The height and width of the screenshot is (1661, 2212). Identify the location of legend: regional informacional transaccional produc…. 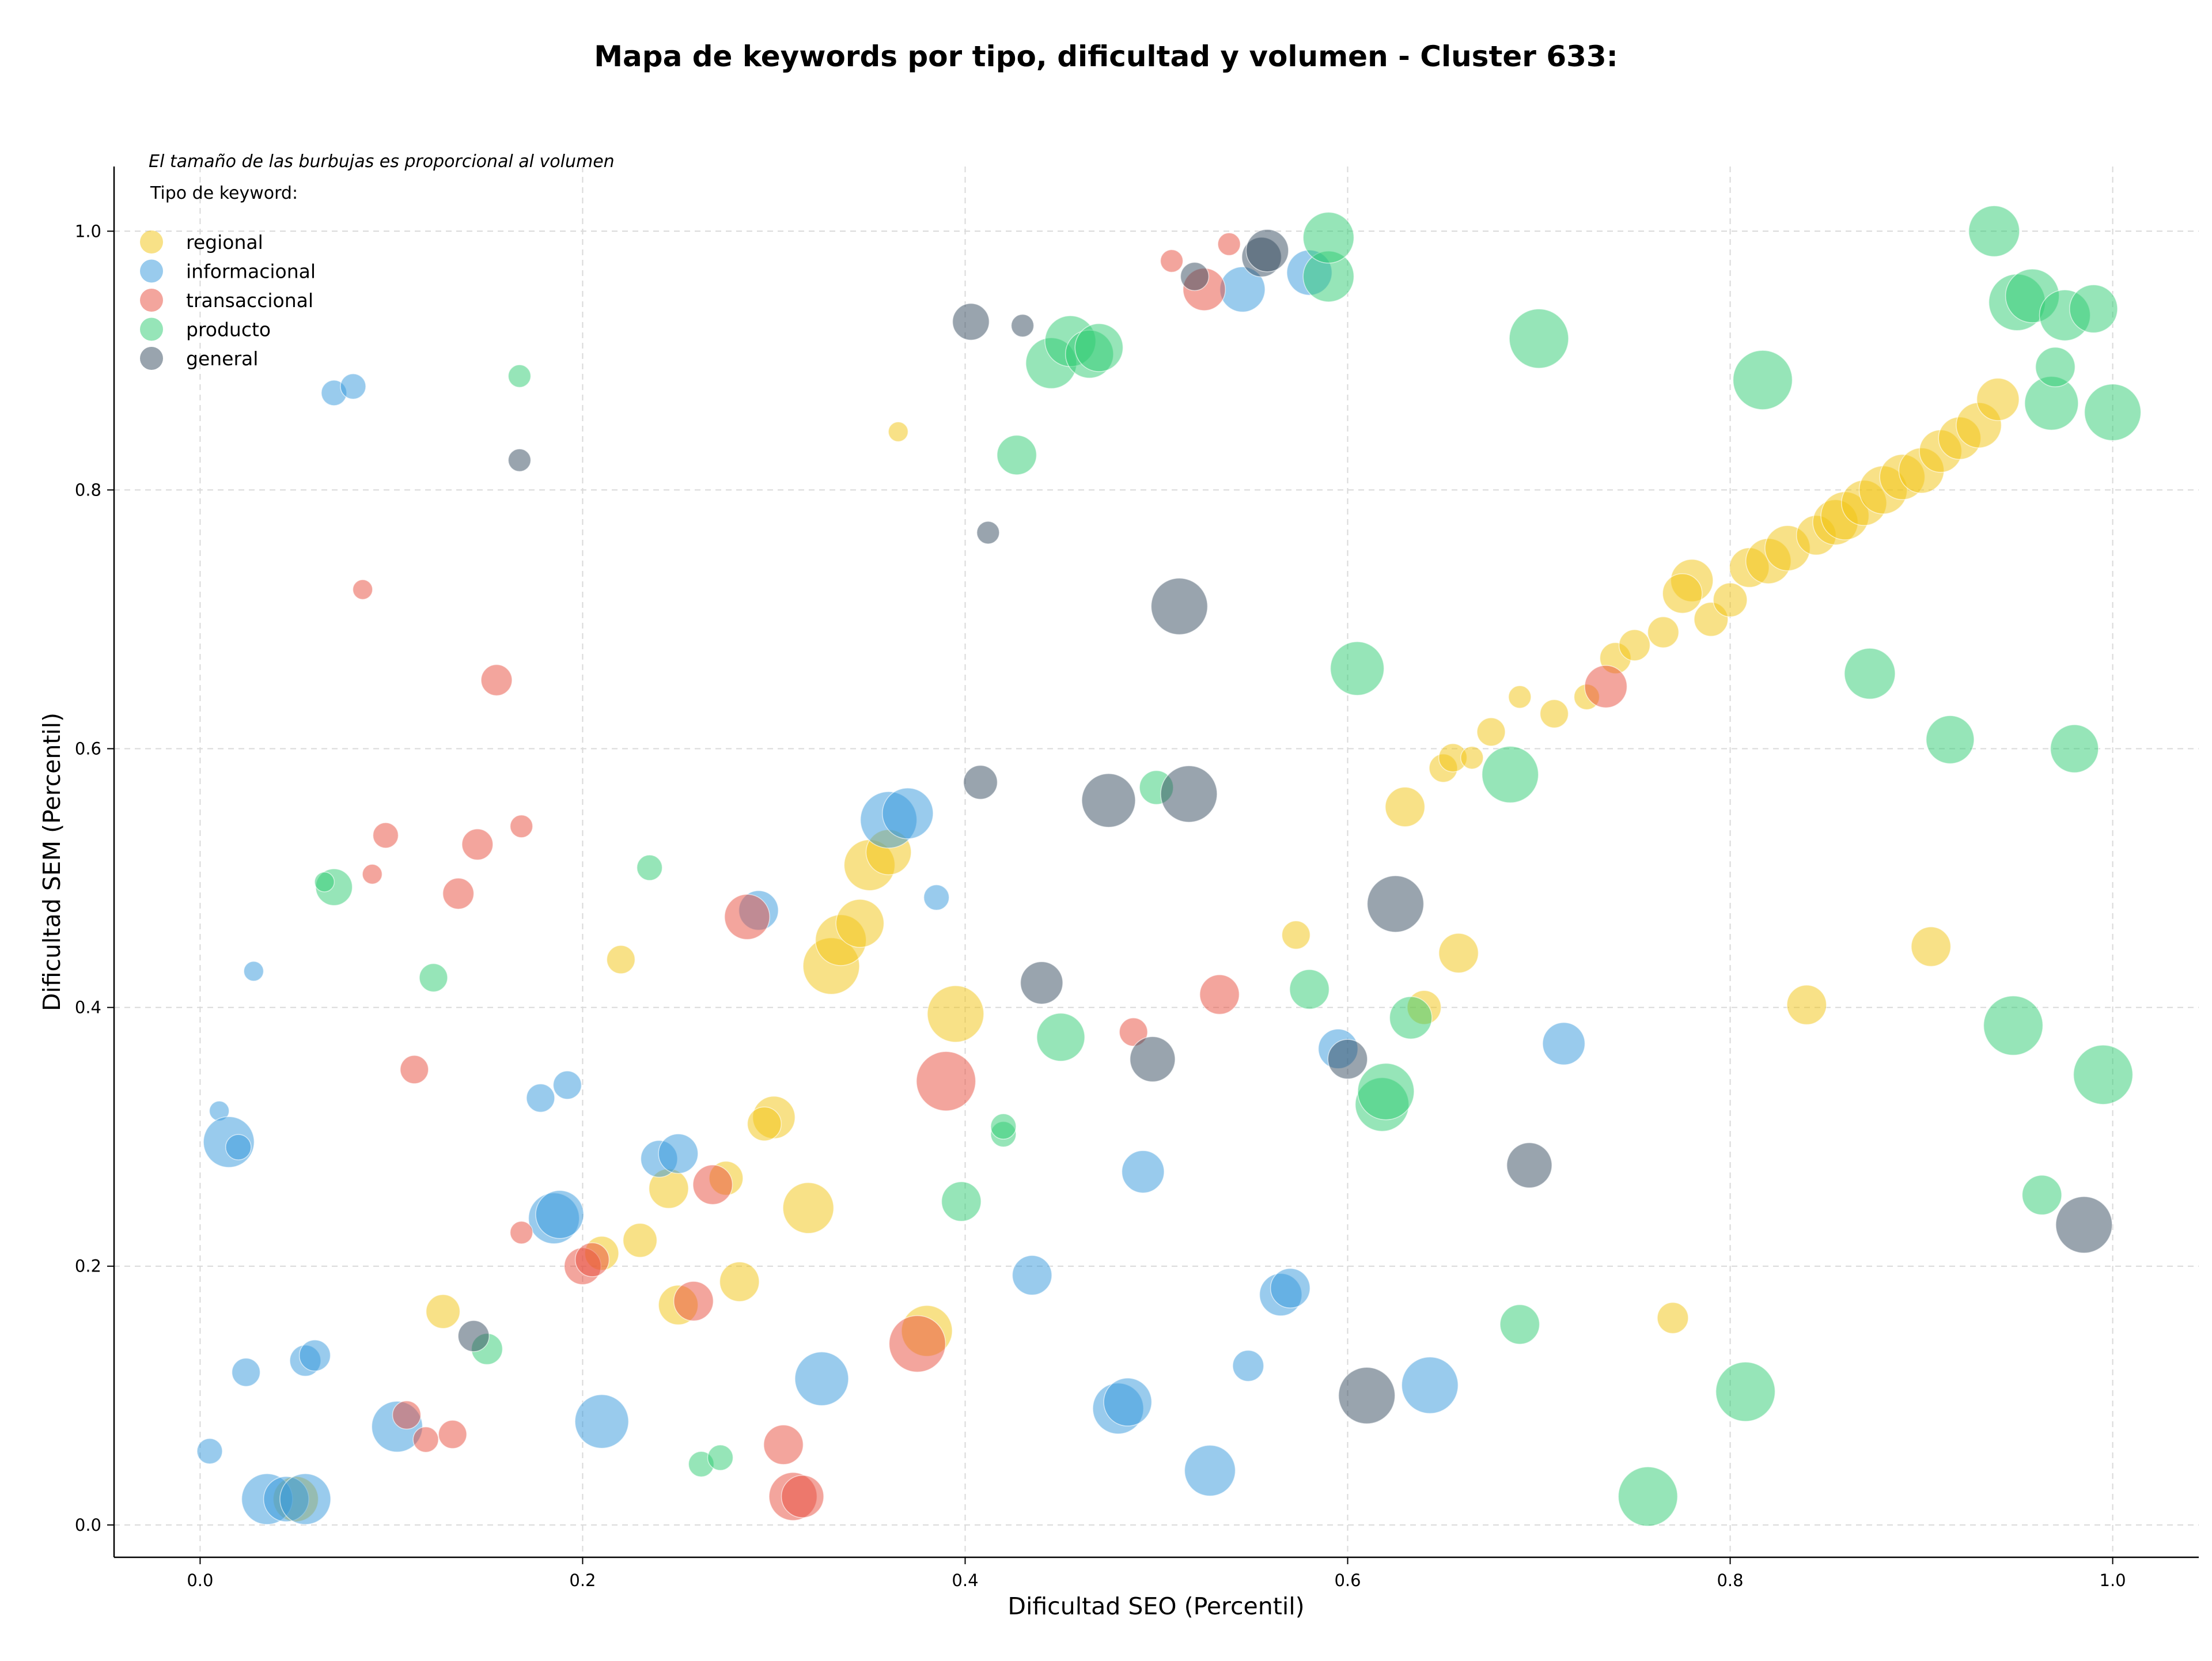
(228, 300).